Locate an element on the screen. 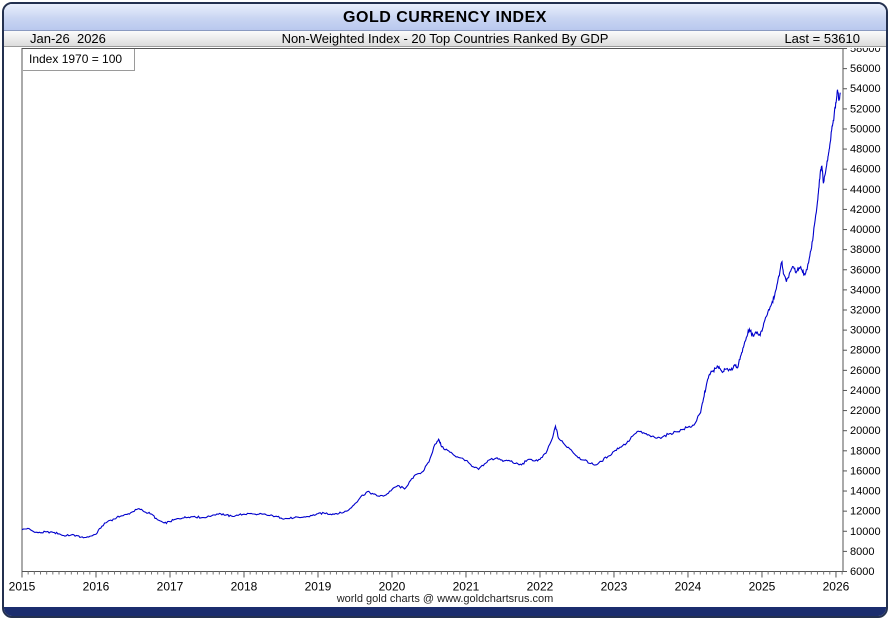 The image size is (890, 620). x-tick-label: 2015 is located at coordinates (22, 587).